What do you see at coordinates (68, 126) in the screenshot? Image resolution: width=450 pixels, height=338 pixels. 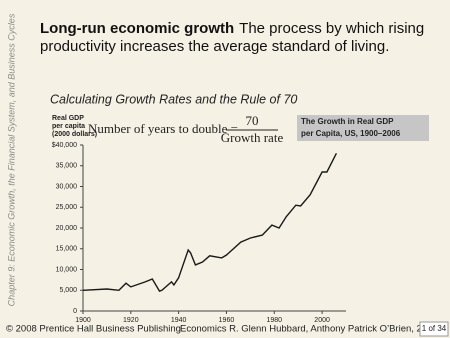 I see `y-label: per capita` at bounding box center [68, 126].